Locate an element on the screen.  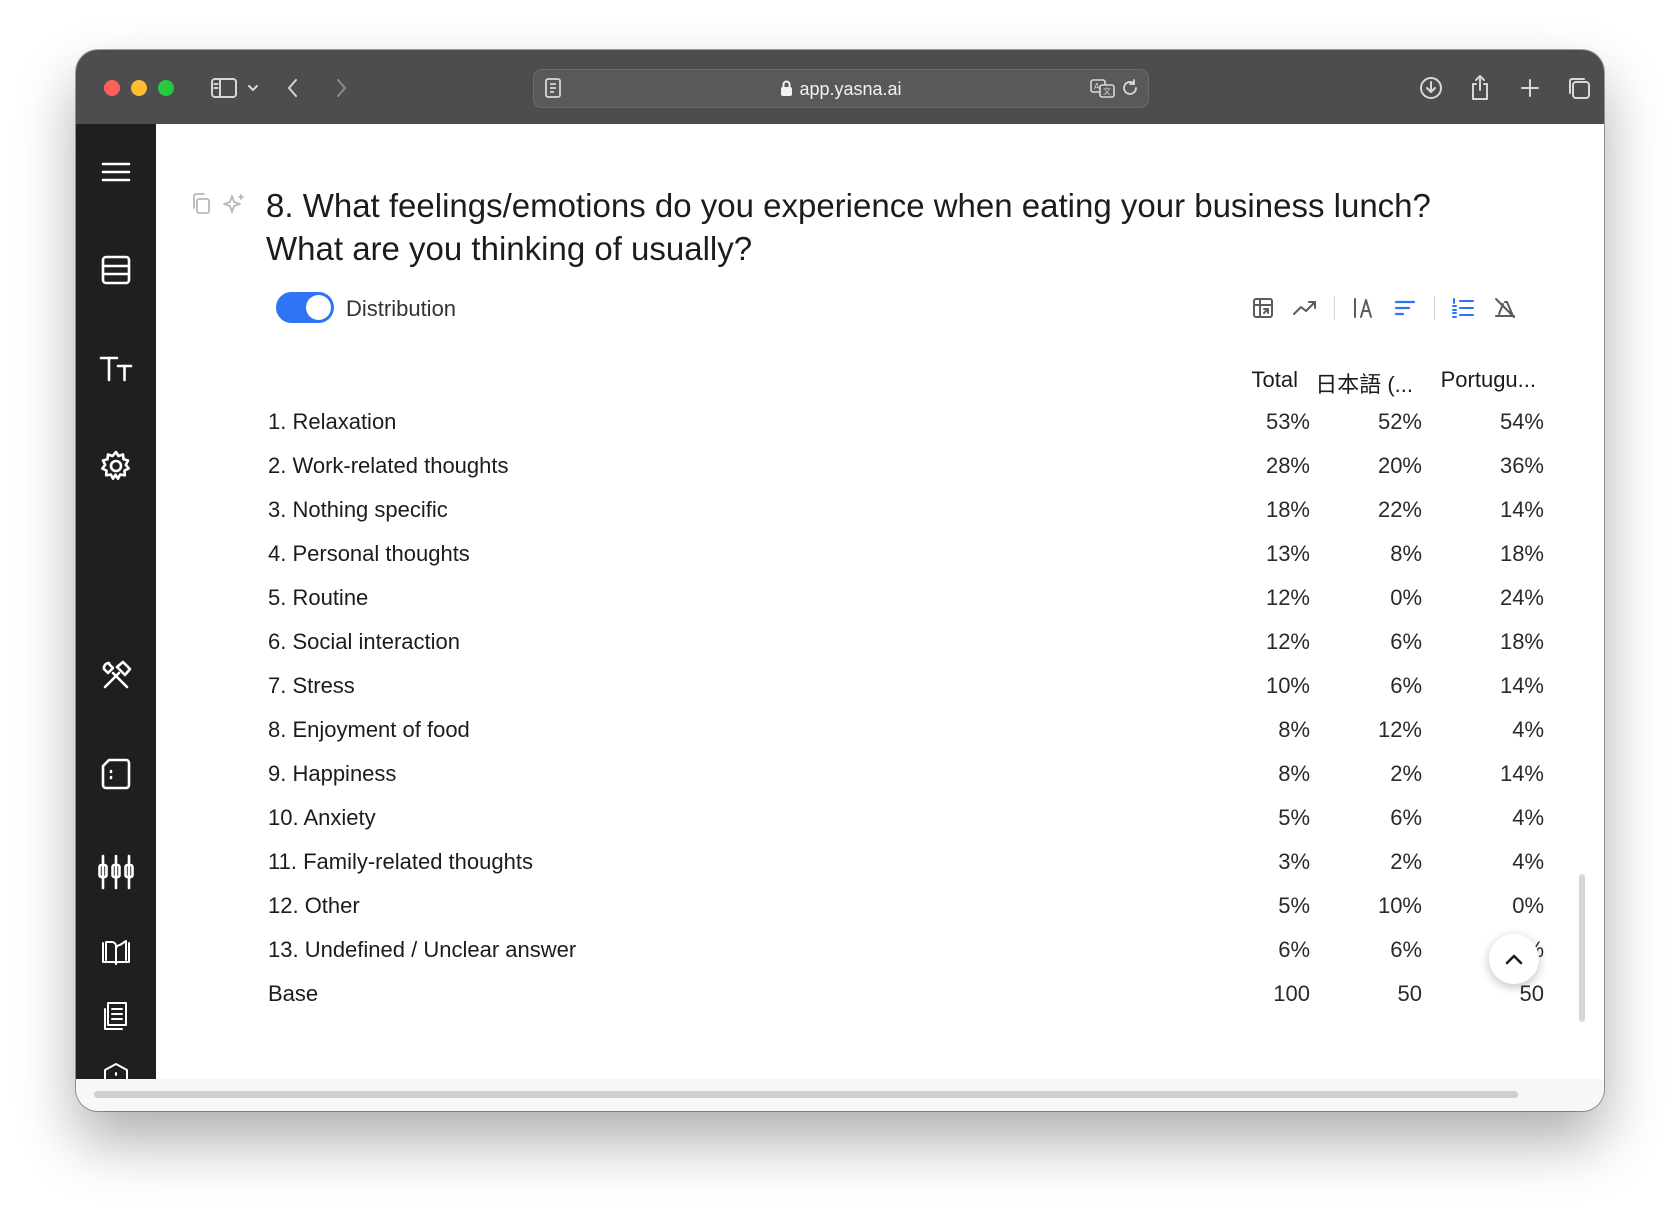
downloads-icon is located at coordinates (1431, 88).